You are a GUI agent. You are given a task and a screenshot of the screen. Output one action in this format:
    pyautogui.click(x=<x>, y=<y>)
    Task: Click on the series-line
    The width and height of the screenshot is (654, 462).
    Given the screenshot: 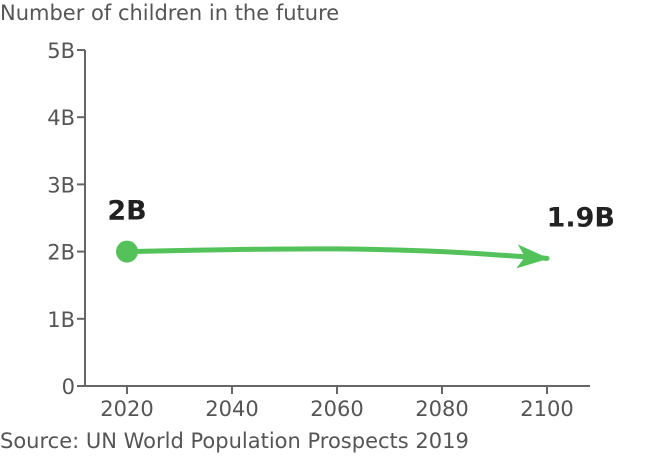 What is the action you would take?
    pyautogui.click(x=337, y=256)
    